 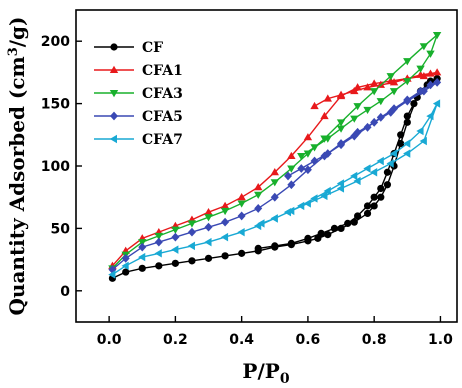 I want to click on y-axis-ticks: 0 50 100 150 200, so click(x=61, y=167).